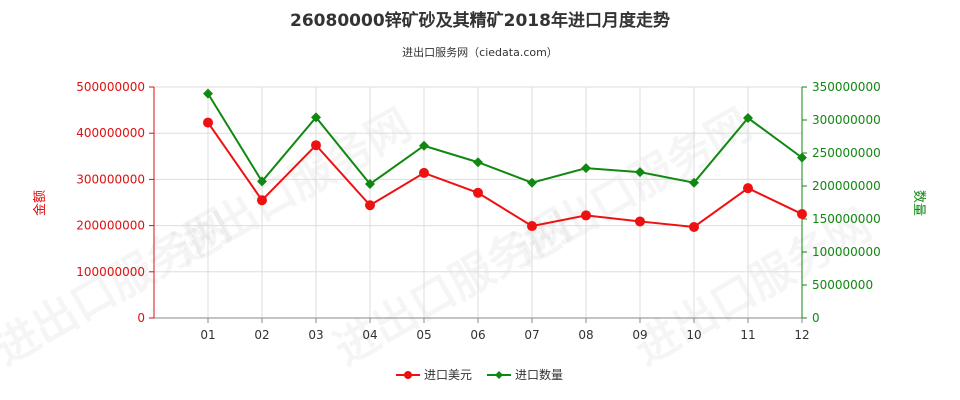 This screenshot has height=400, width=960. I want to click on y-right-tick-label: 50000000, so click(842, 285).